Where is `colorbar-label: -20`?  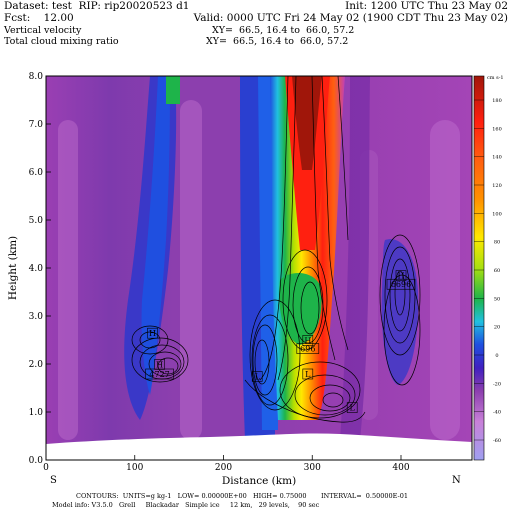 colorbar-label: -20 is located at coordinates (497, 384).